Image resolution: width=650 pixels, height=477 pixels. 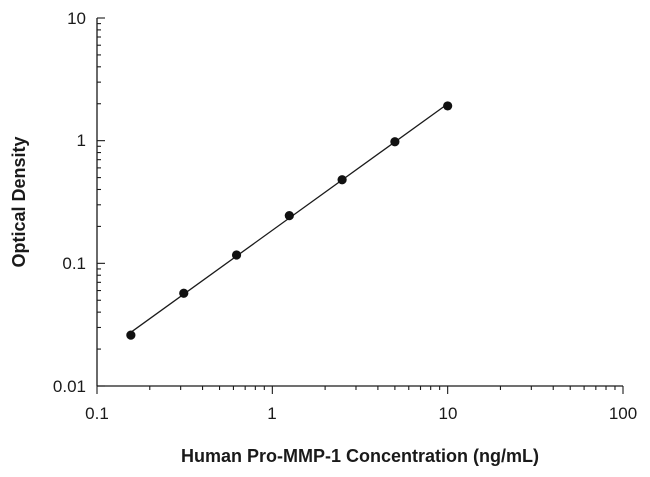 I want to click on y-tick-label: 1, so click(x=81, y=140).